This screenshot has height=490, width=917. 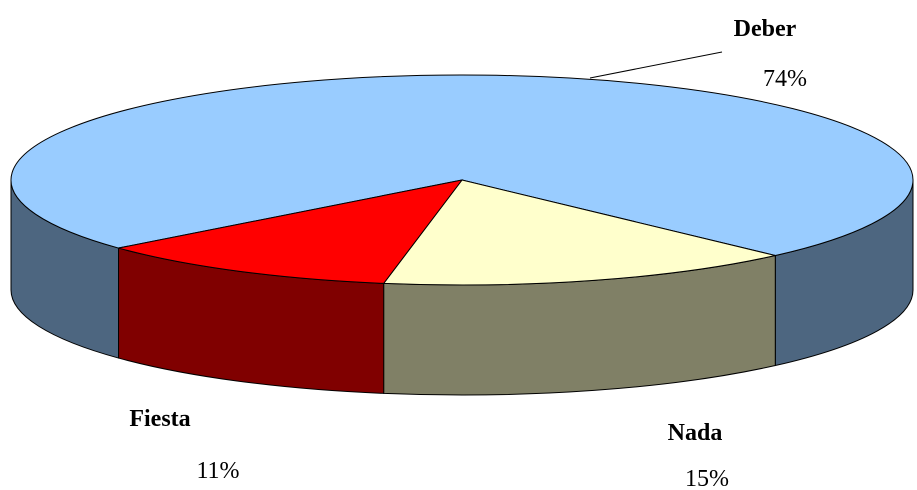 What do you see at coordinates (217, 471) in the screenshot?
I see `value-label: 11%` at bounding box center [217, 471].